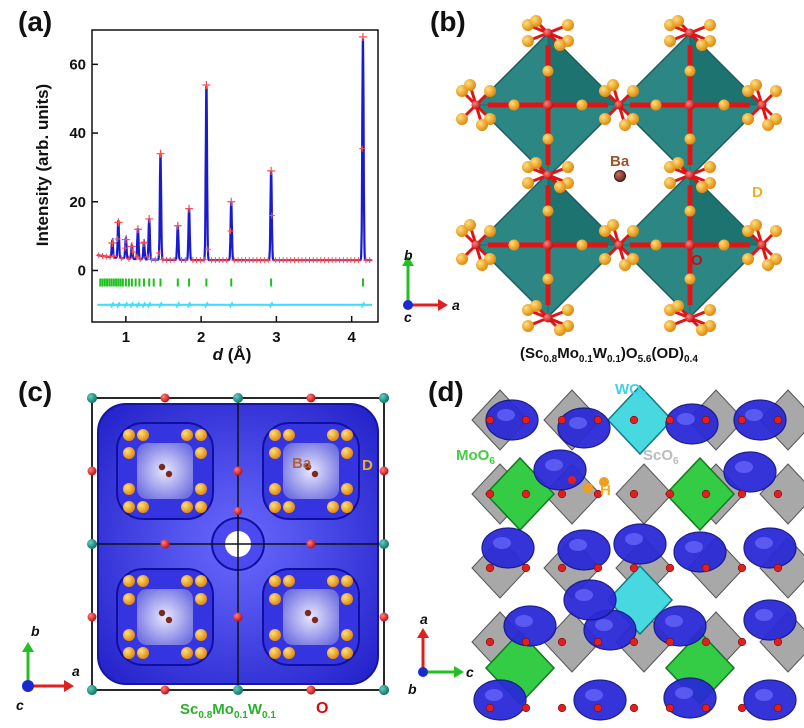  I want to click on y-tick-label: 40, so click(77, 133).